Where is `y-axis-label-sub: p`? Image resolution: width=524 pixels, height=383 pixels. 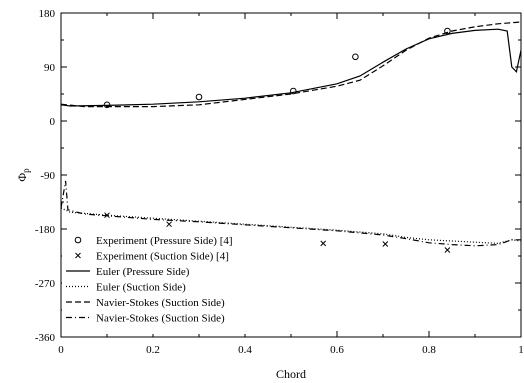 y-axis-label-sub: p is located at coordinates (26, 170).